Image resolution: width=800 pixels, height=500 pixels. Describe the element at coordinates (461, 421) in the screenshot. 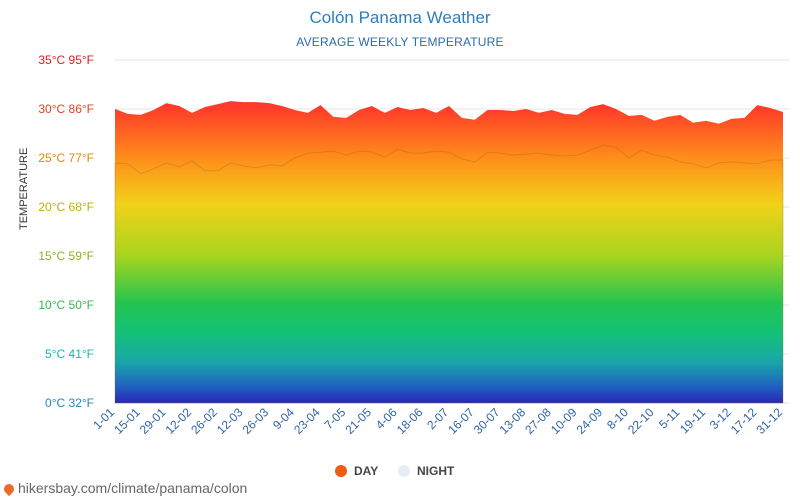

I see `x-tick-label: 16-07` at that location.